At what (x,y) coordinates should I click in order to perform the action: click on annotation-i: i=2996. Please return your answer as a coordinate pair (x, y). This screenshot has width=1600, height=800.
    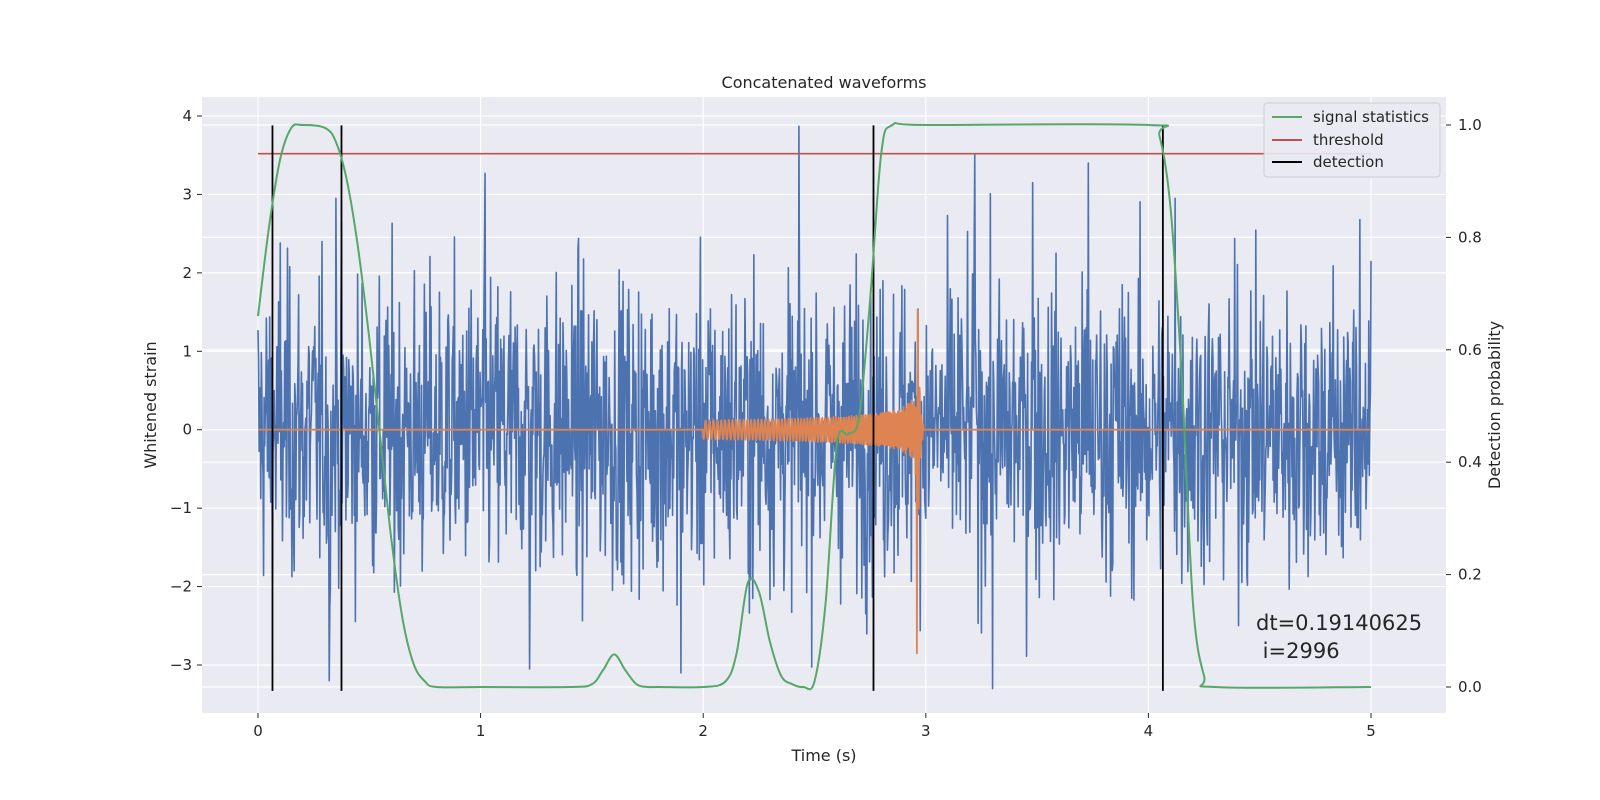
    Looking at the image, I should click on (1298, 651).